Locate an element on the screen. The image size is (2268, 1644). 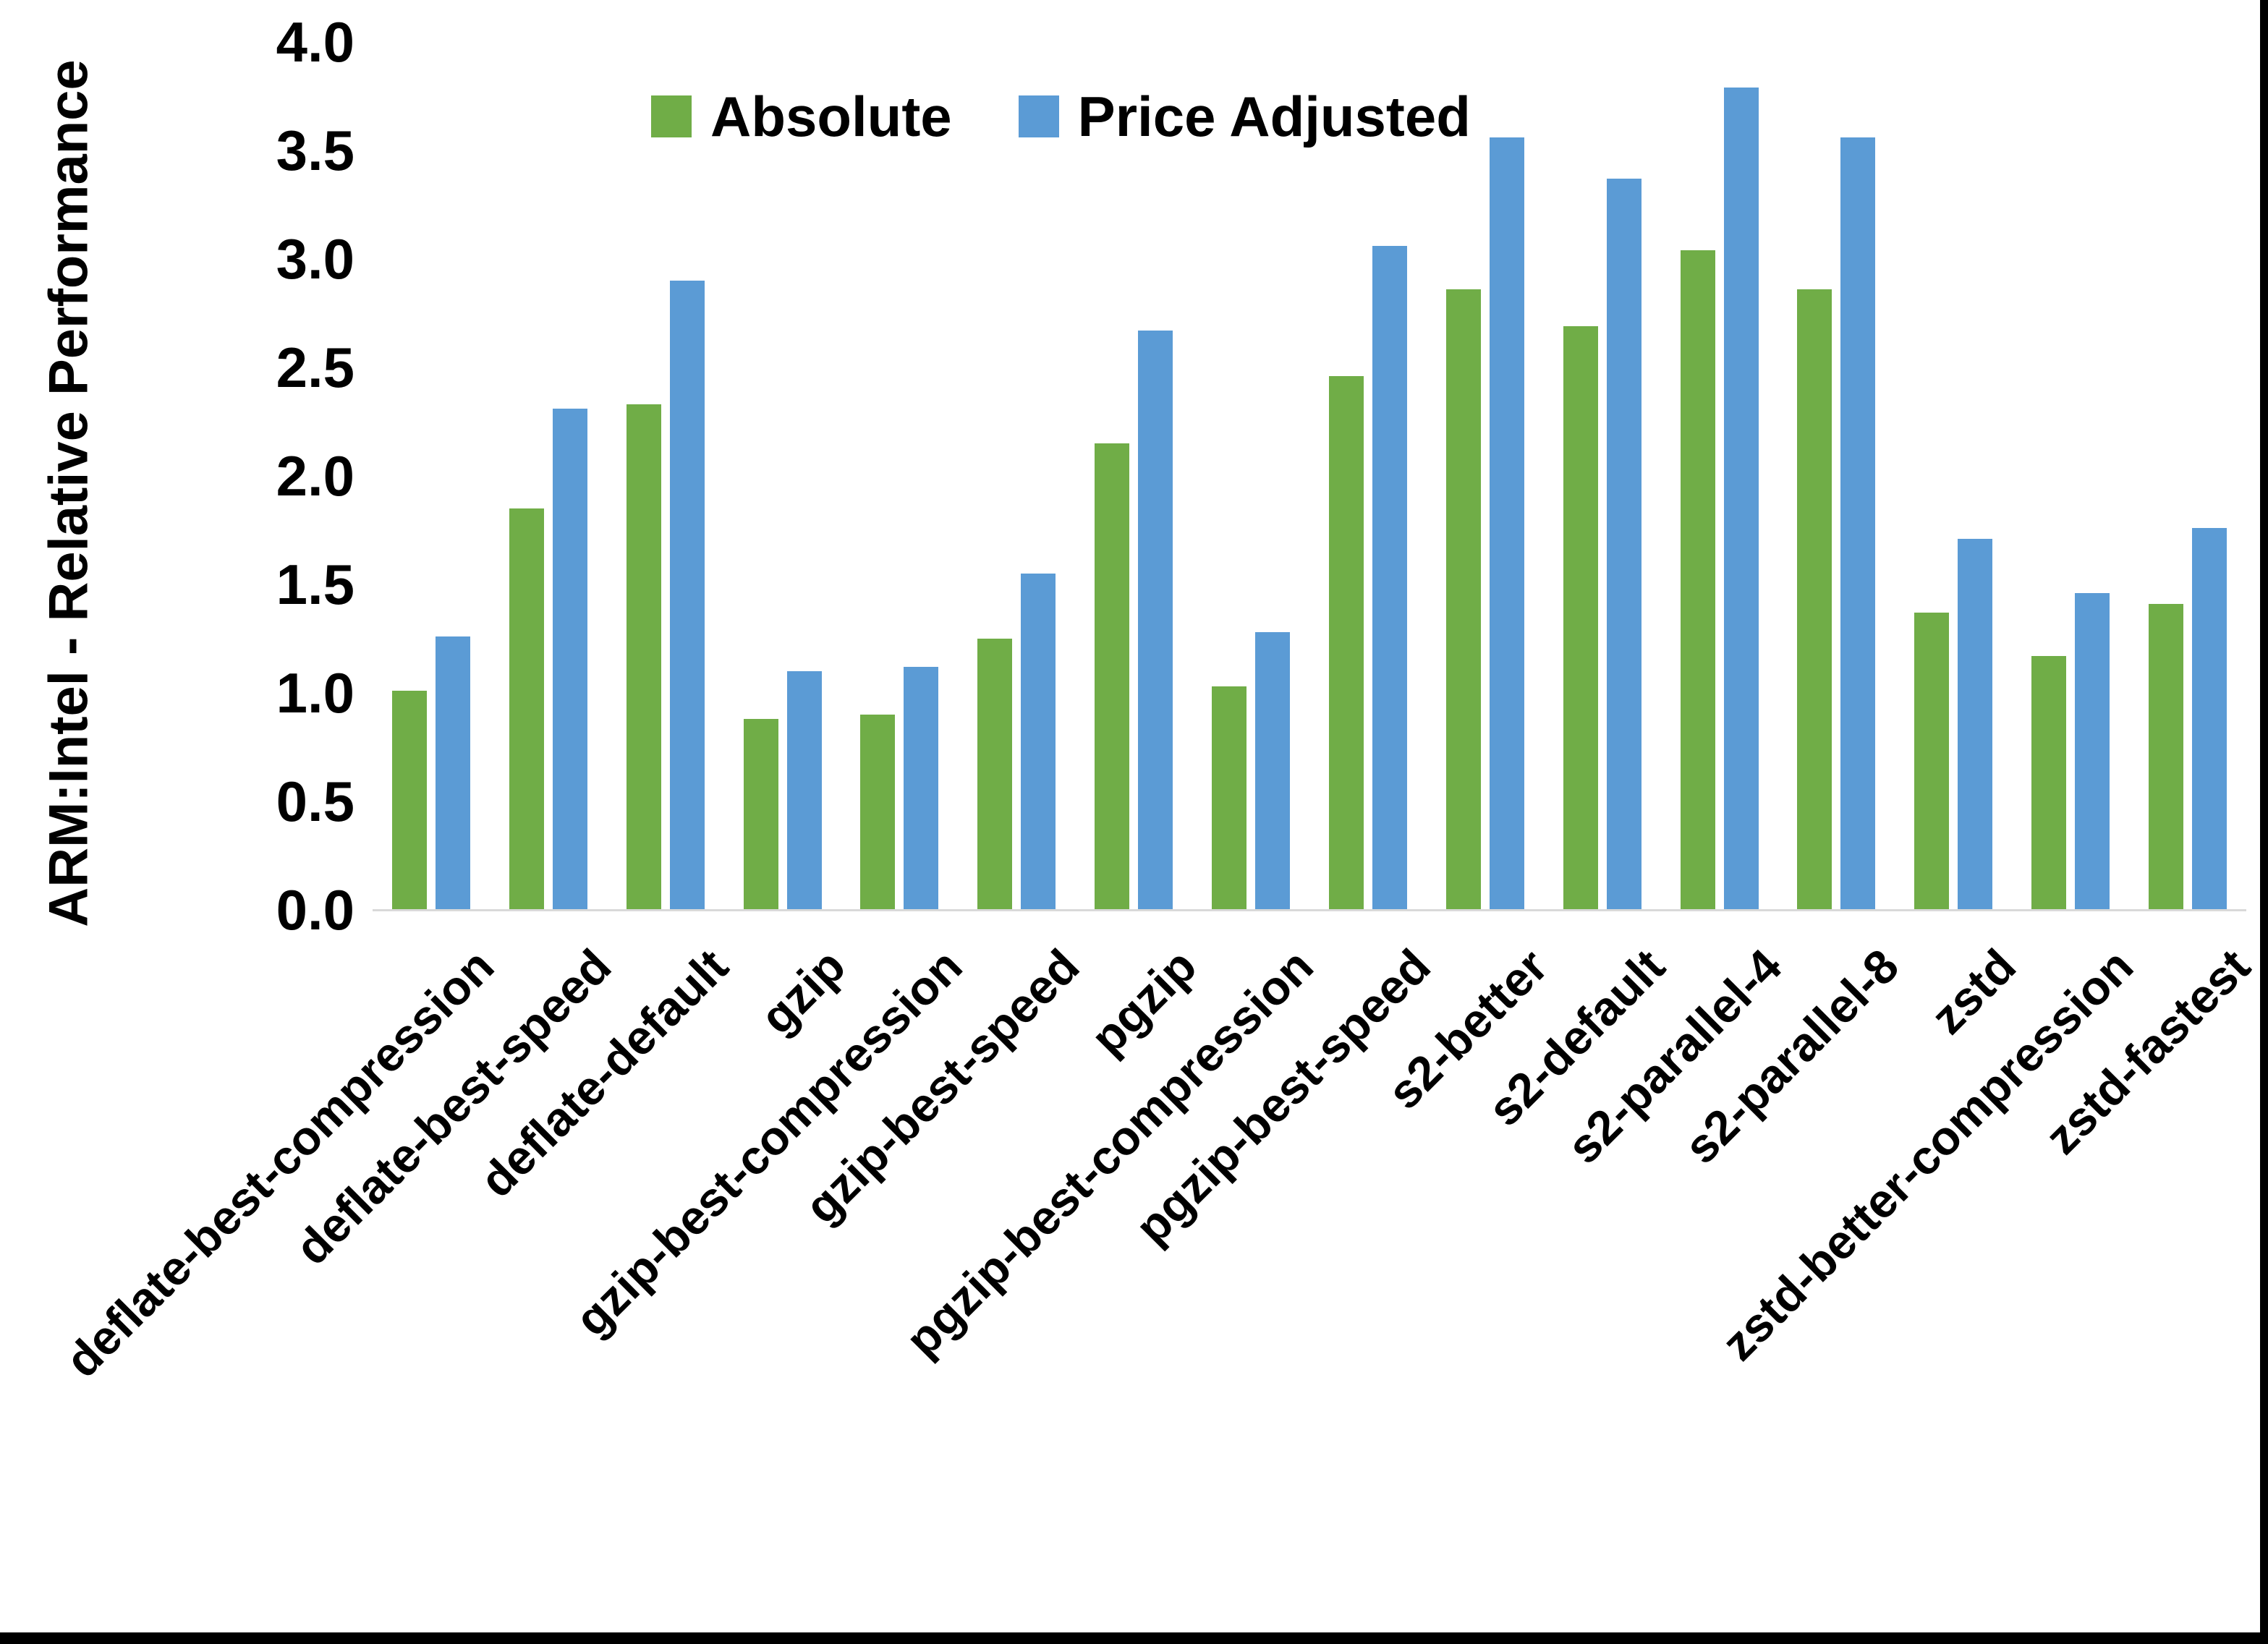
bar-s2-parallel-8-price-adjusted is located at coordinates (1858, 523).